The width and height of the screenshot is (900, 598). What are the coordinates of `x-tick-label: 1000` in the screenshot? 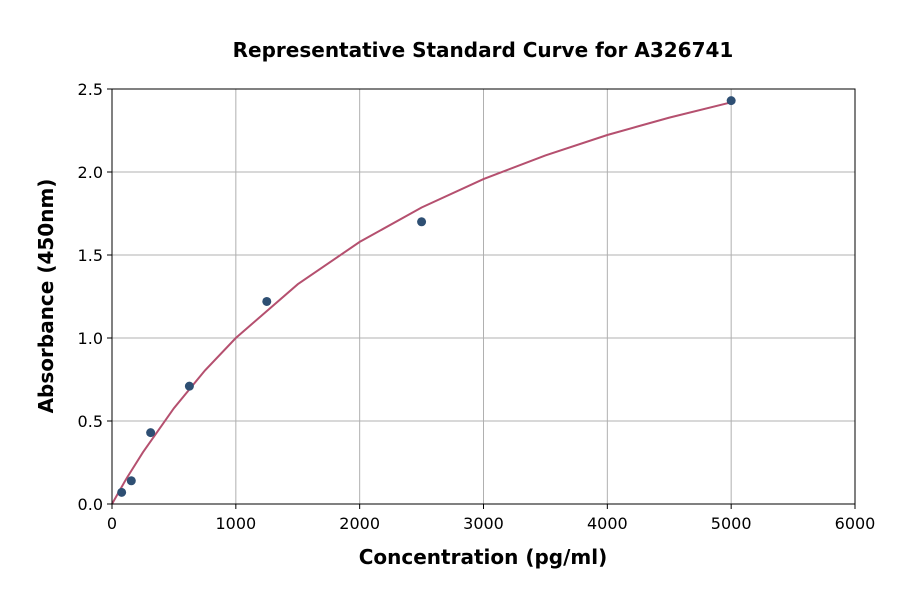 It's located at (235, 523).